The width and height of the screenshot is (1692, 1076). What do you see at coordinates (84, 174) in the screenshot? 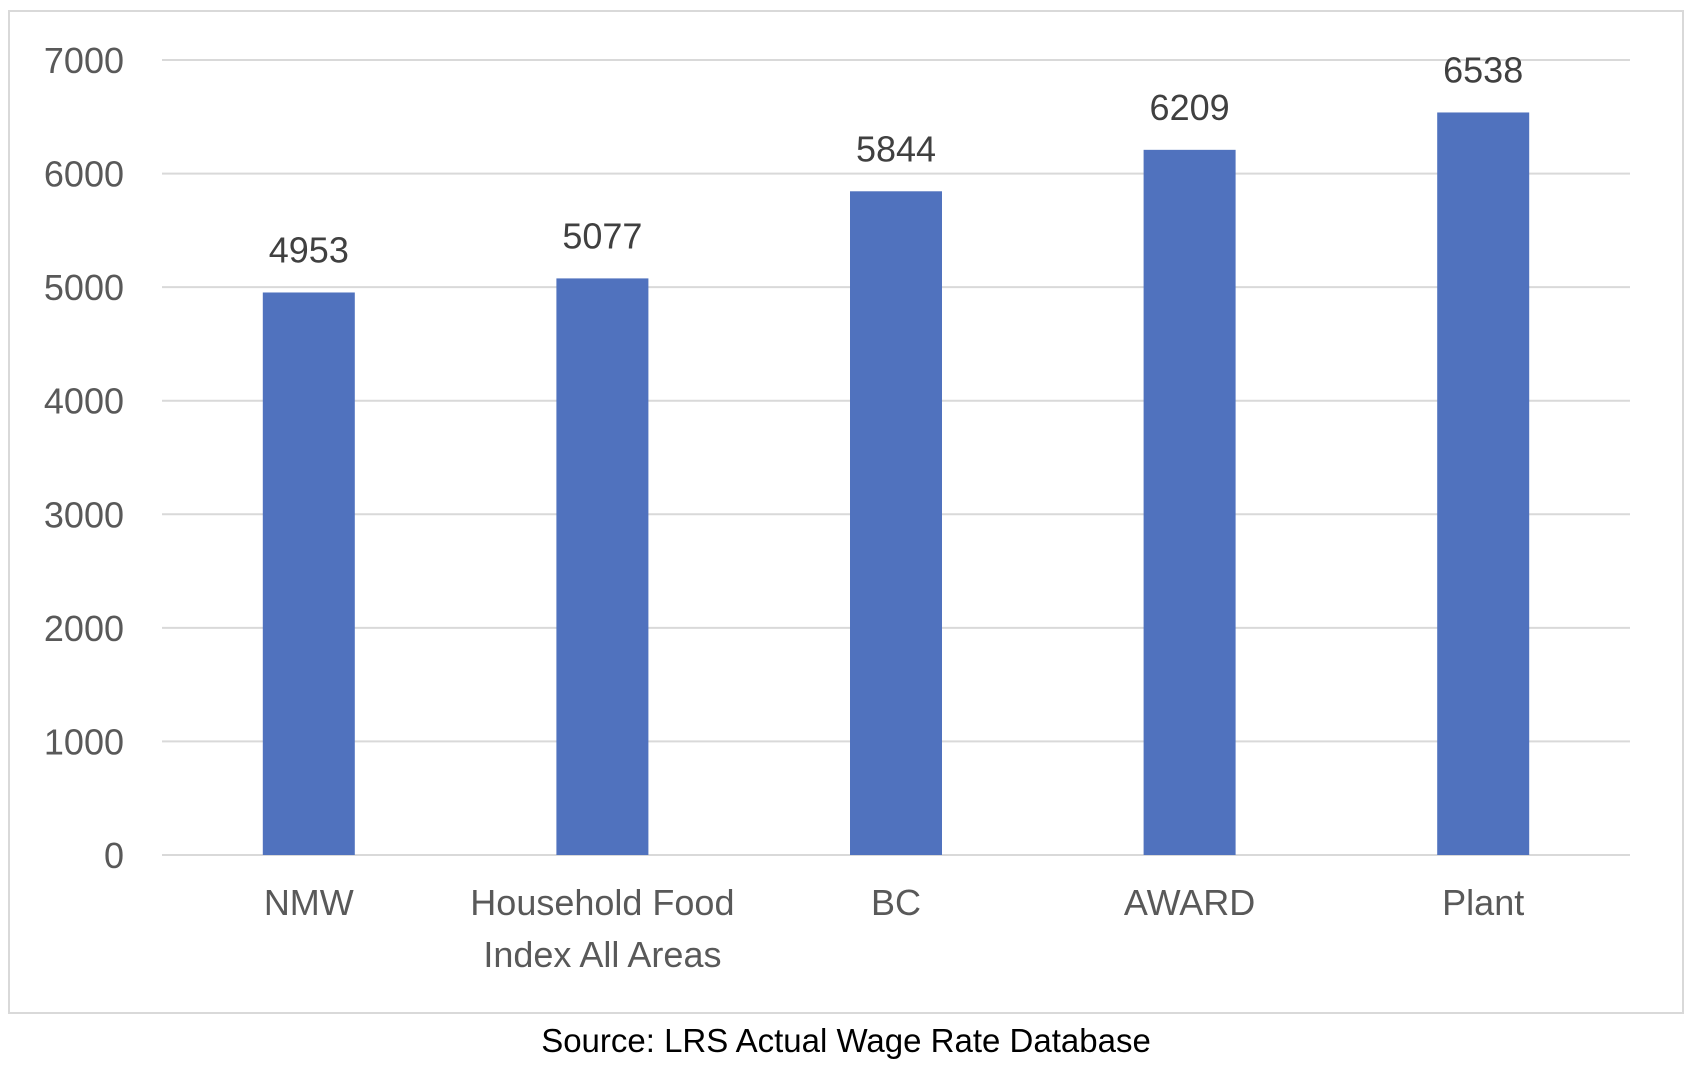
I see `y-tick-label: 6000` at bounding box center [84, 174].